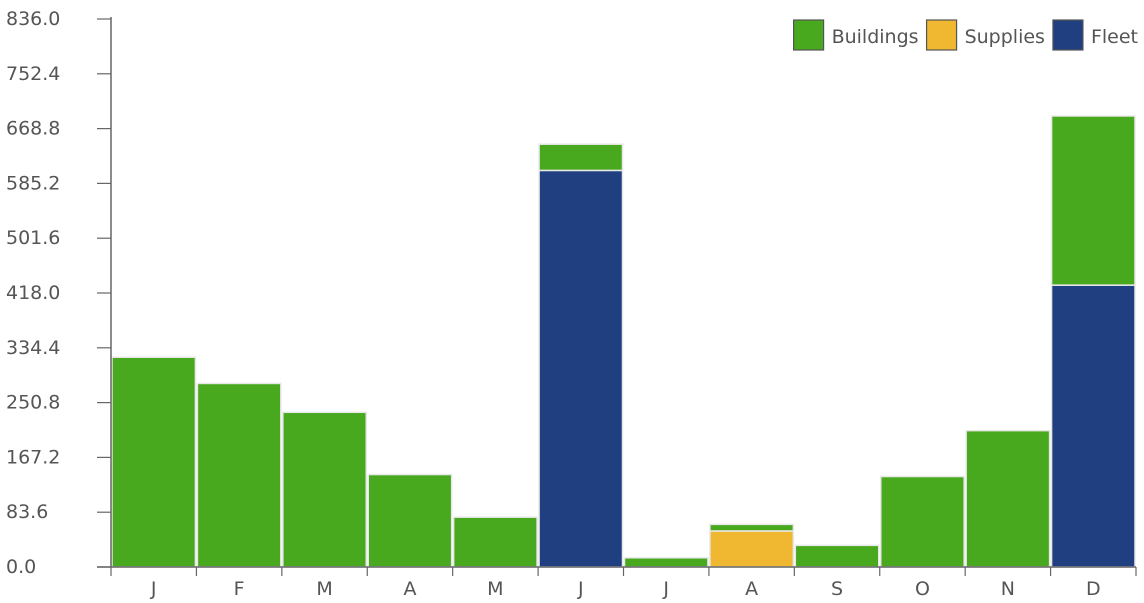 Image resolution: width=1144 pixels, height=603 pixels. I want to click on legend: Fleet Supplies Buildings, so click(965, 35).